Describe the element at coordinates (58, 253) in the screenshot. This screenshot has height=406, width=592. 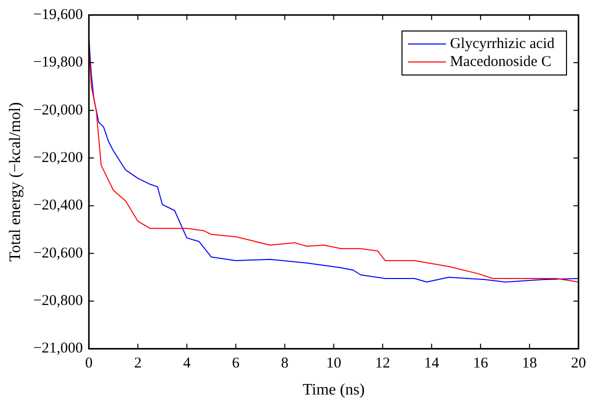
I see `y-tick-label: −20,600` at that location.